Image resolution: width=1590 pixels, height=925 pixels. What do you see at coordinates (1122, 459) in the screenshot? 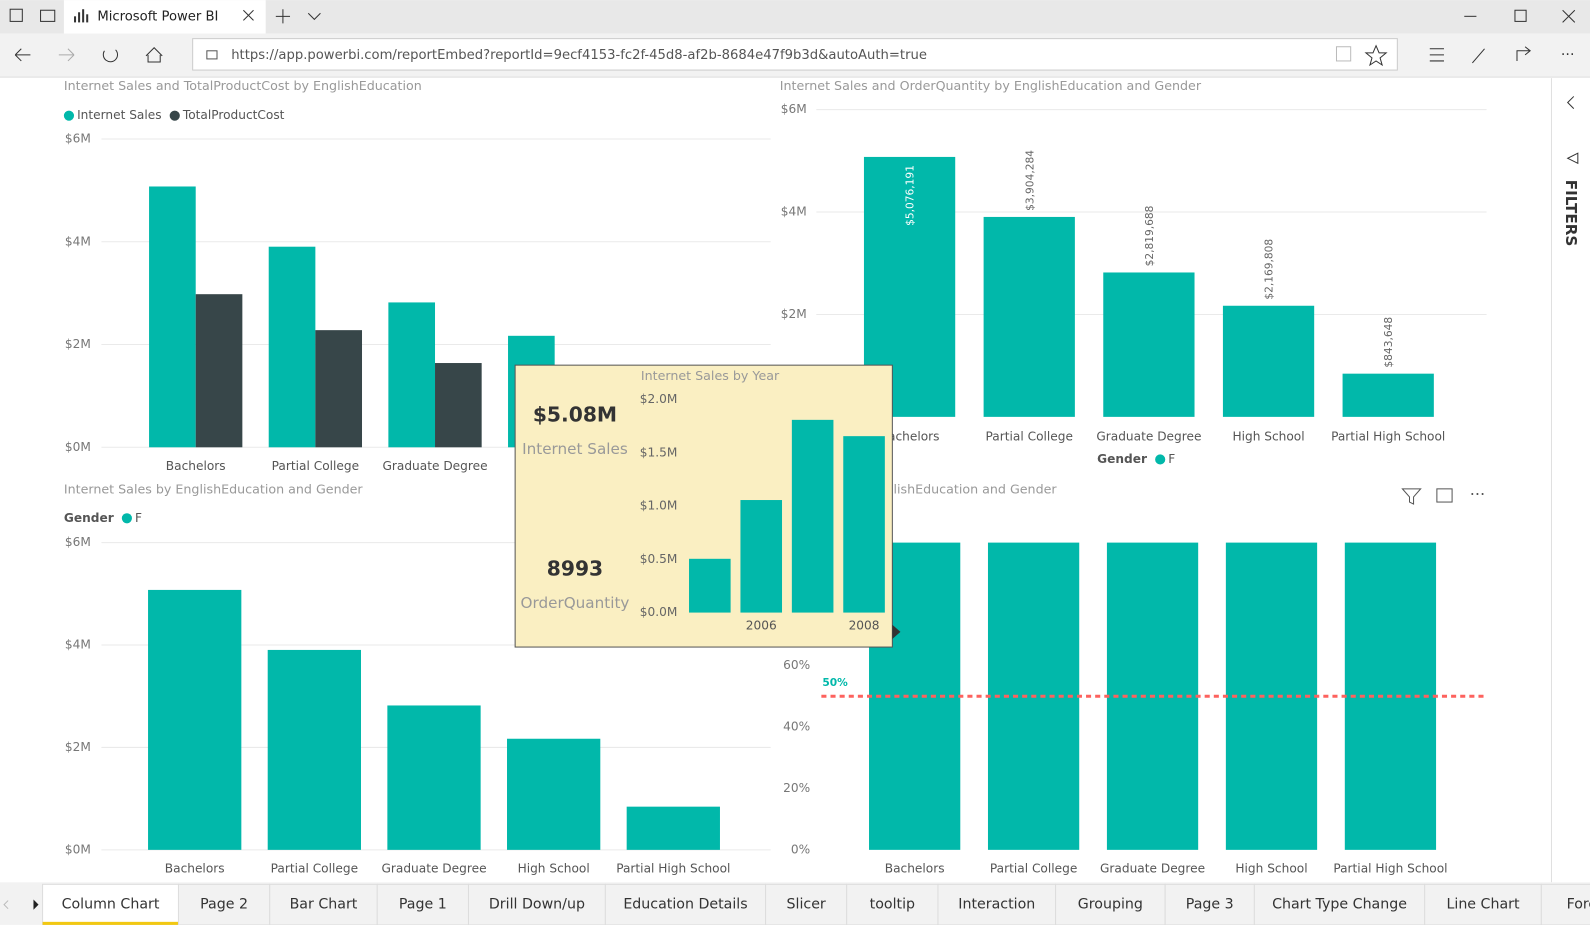
I see `legend-title: Gender` at bounding box center [1122, 459].